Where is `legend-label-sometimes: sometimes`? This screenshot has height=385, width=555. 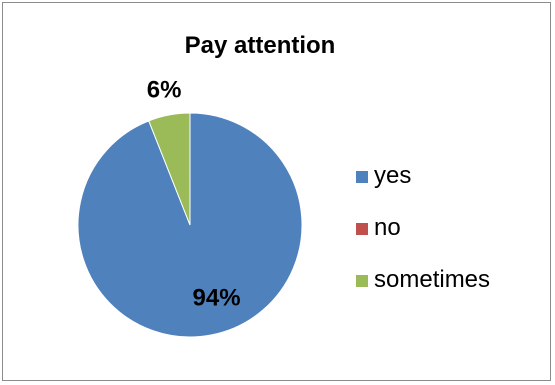
legend-label-sometimes: sometimes is located at coordinates (432, 279).